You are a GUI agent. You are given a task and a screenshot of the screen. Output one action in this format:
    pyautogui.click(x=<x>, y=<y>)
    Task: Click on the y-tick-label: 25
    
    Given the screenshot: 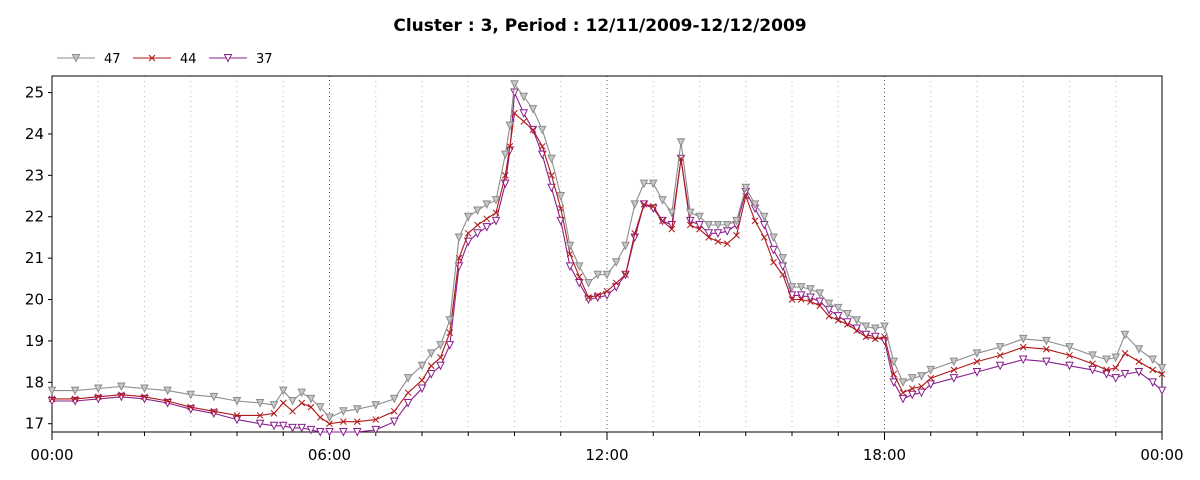 What is the action you would take?
    pyautogui.click(x=34, y=93)
    